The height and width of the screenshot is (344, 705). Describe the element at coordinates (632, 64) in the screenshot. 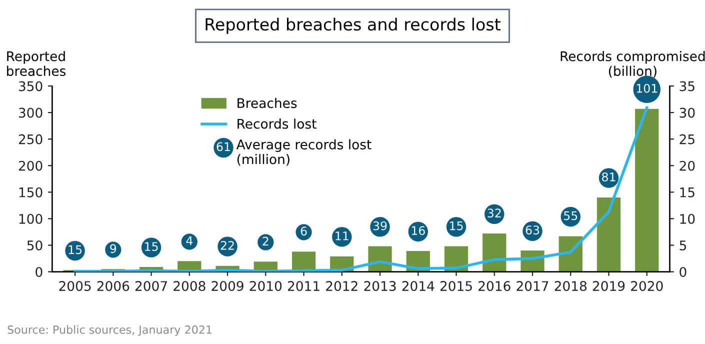

I see `y2-axis-title: Records compromised (billion)` at that location.